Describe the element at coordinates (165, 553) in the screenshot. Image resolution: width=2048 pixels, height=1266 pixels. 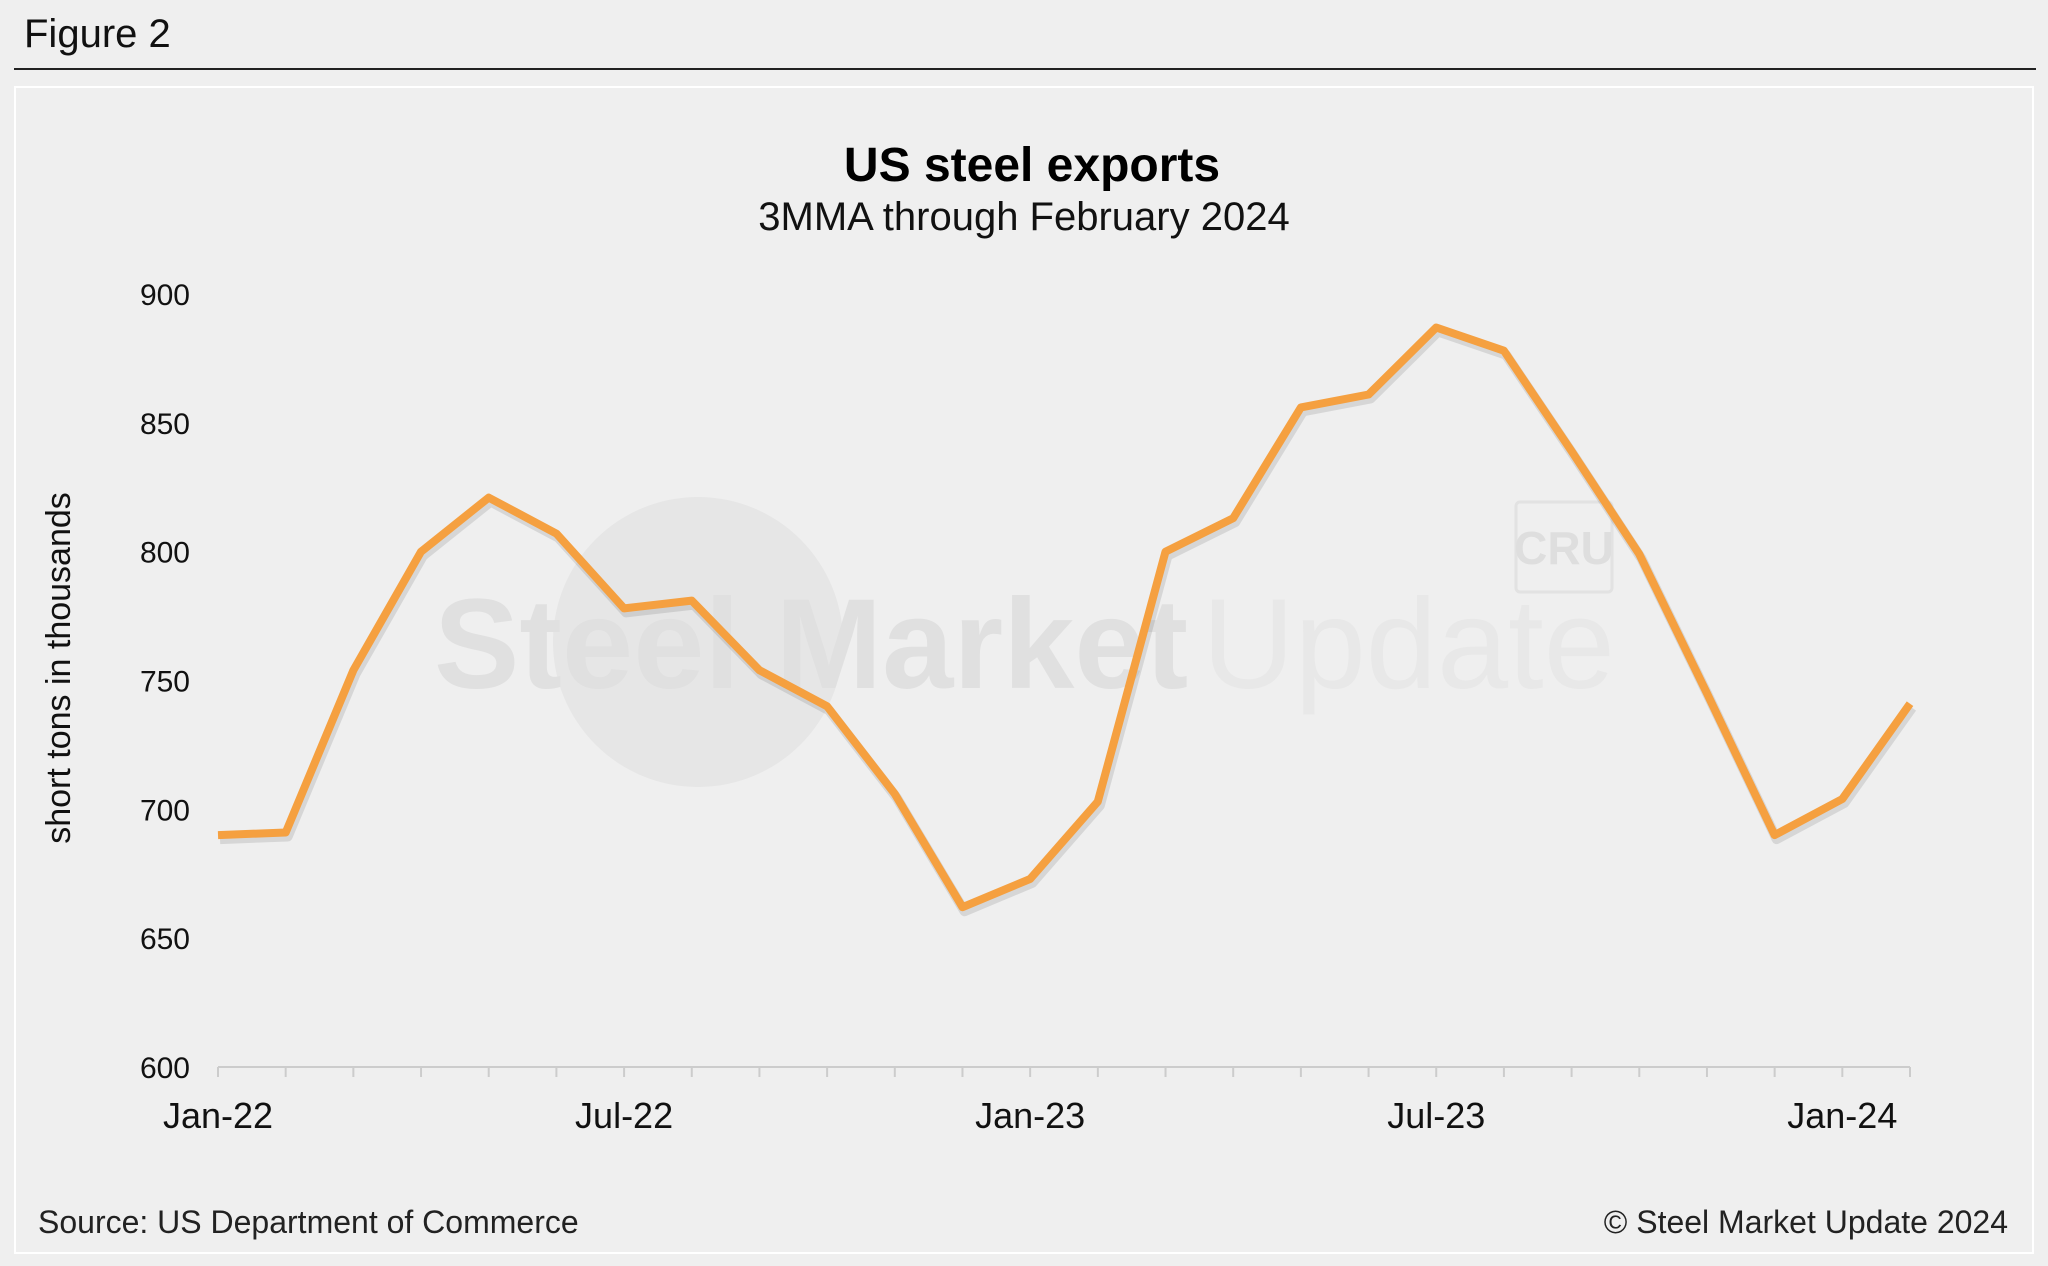
I see `y-tick-label: 800` at that location.